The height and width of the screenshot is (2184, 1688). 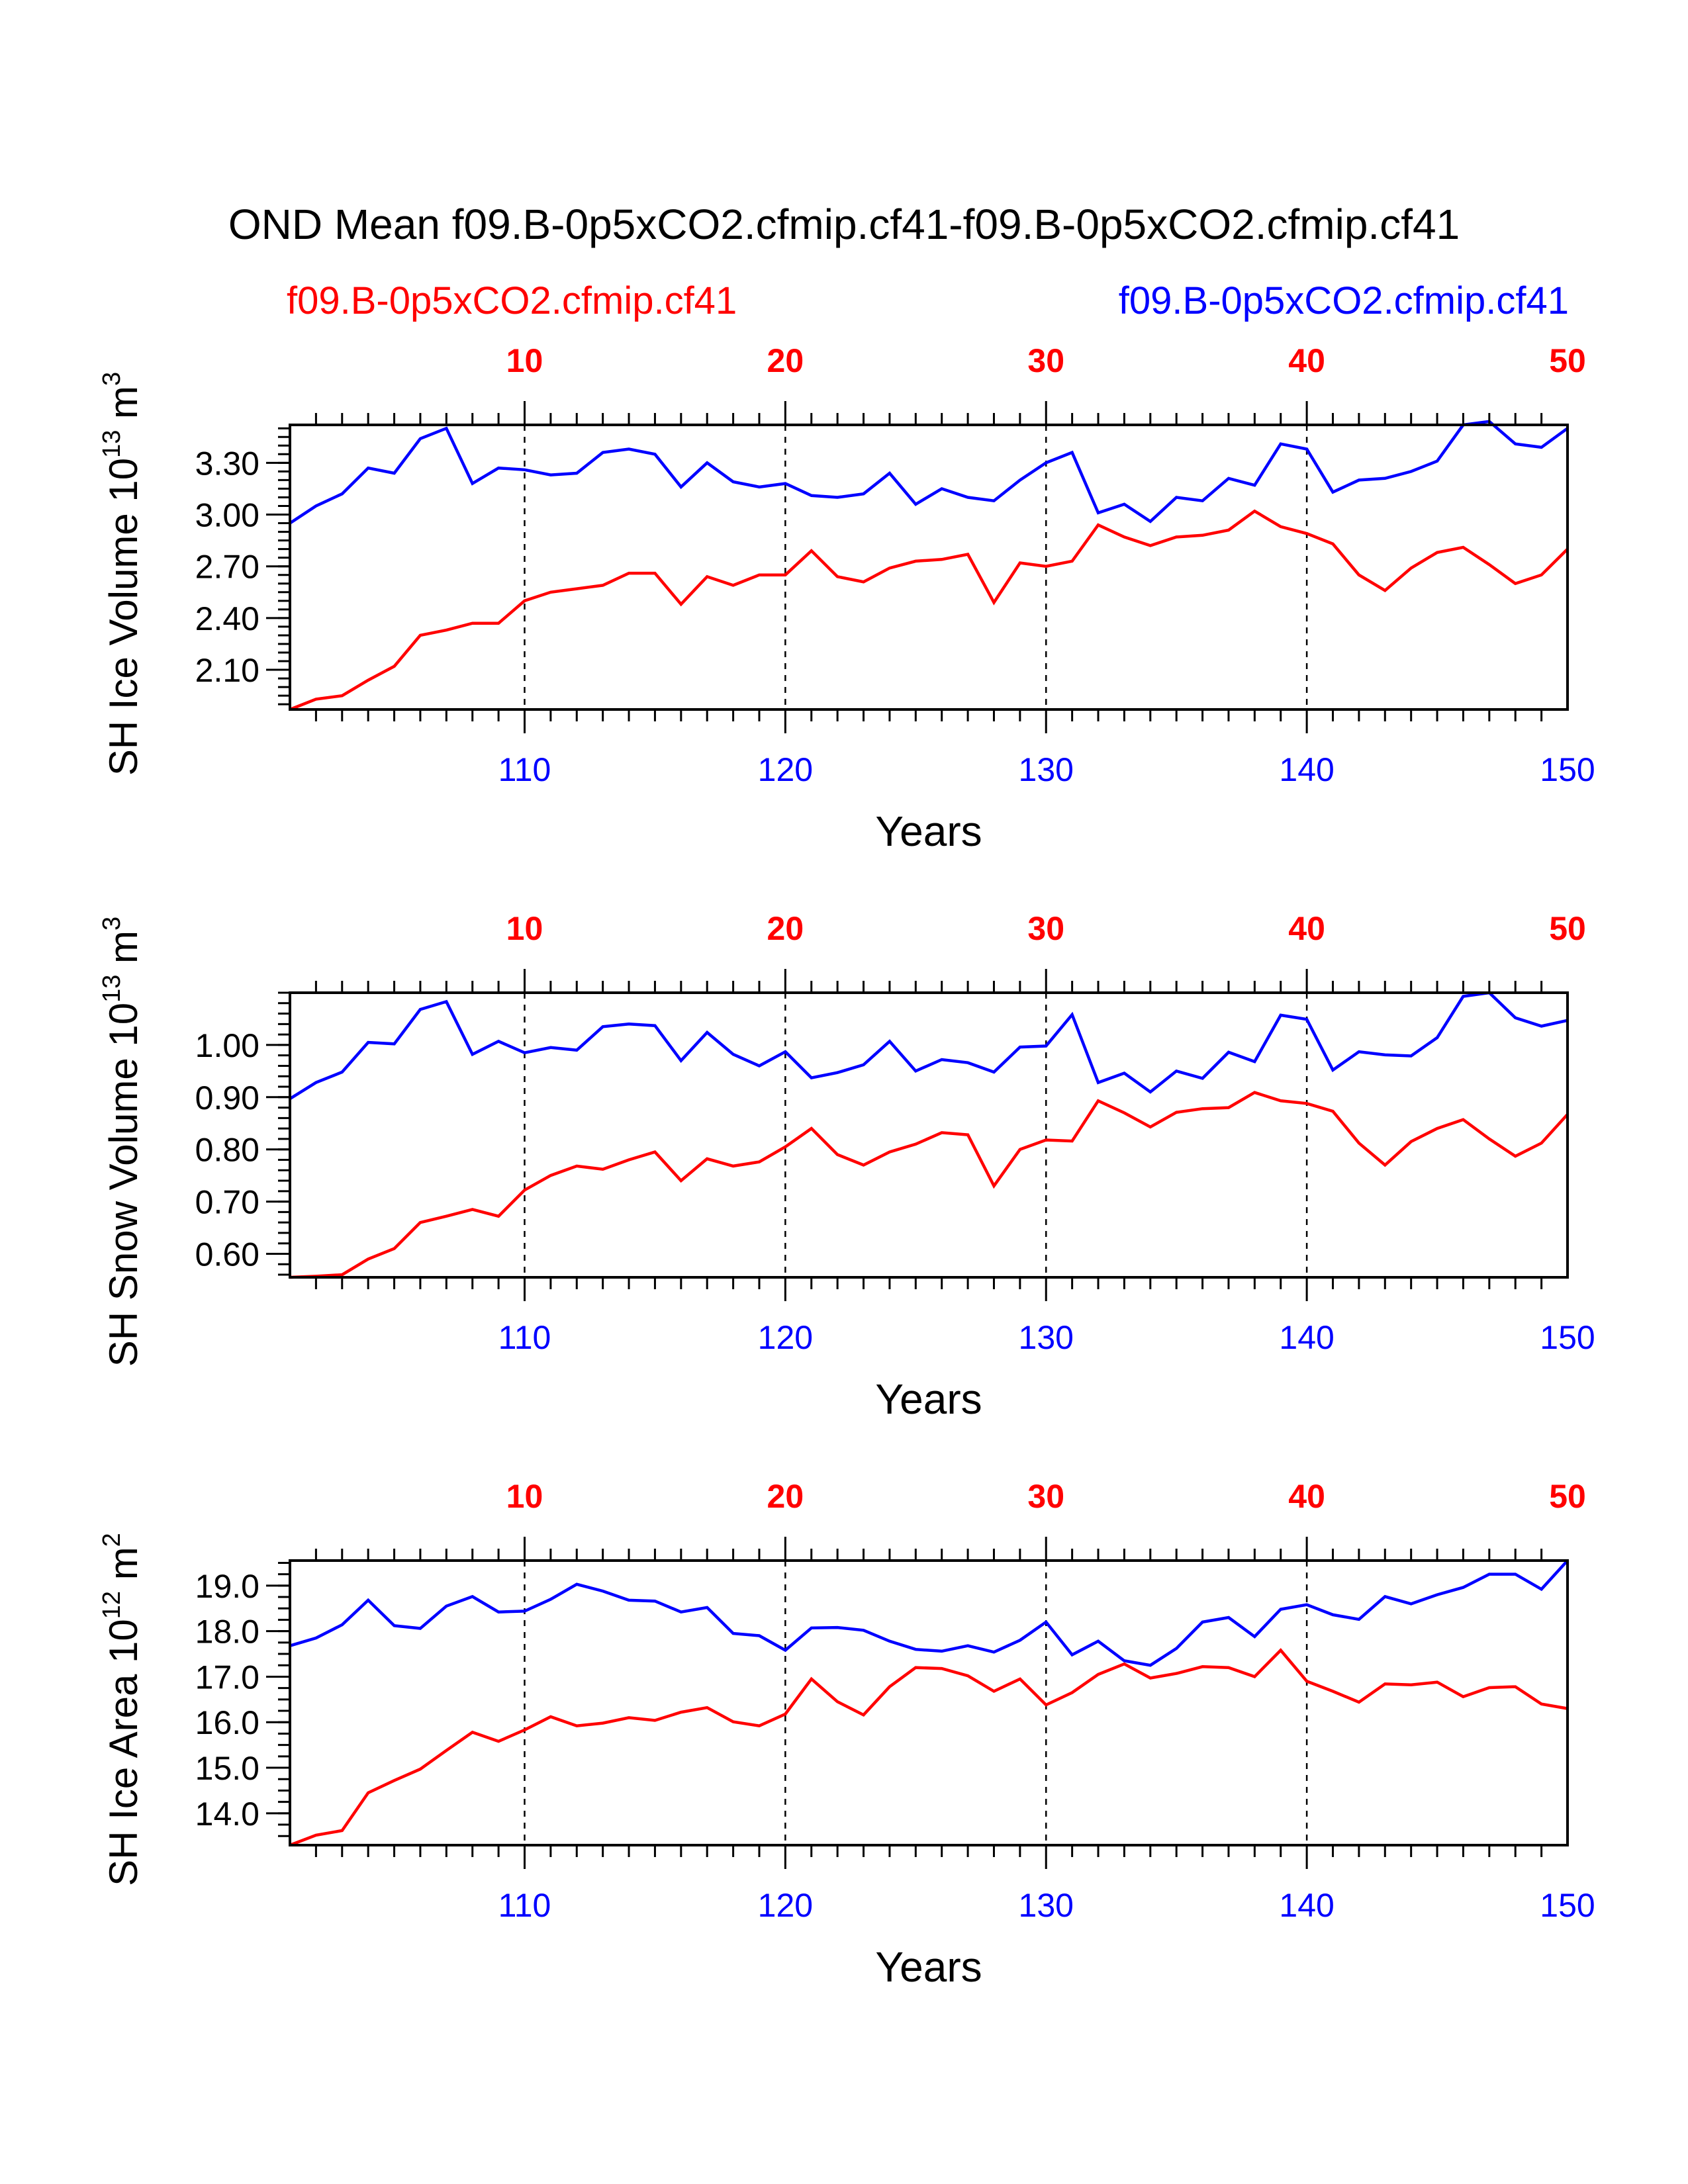 What do you see at coordinates (227, 464) in the screenshot?
I see `y-tick-label: 3.30` at bounding box center [227, 464].